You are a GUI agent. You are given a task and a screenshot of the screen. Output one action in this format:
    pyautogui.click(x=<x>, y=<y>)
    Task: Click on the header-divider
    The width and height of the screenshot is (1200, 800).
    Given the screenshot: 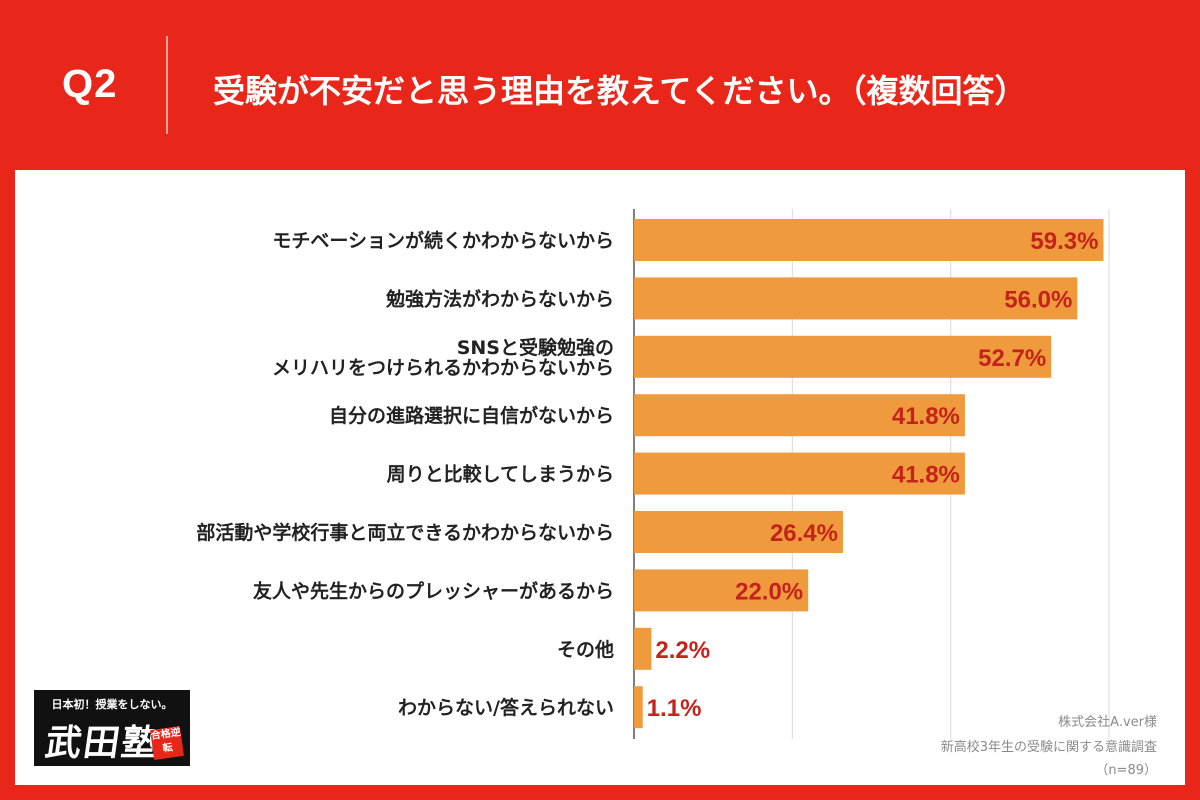 What is the action you would take?
    pyautogui.click(x=167, y=85)
    